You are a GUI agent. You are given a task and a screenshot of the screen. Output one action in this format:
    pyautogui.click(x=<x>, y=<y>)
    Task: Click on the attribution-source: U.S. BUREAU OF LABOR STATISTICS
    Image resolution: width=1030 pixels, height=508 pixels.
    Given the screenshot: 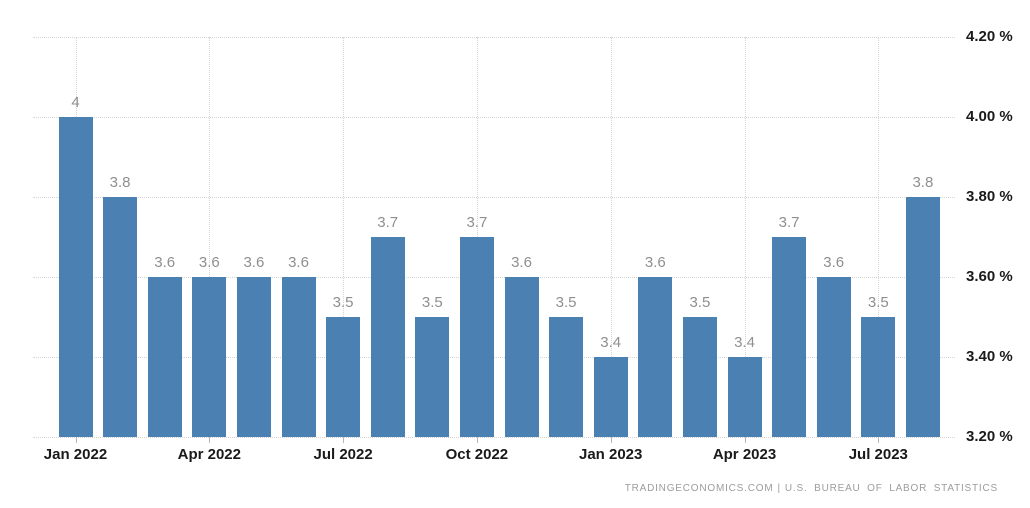 What is the action you would take?
    pyautogui.click(x=891, y=488)
    